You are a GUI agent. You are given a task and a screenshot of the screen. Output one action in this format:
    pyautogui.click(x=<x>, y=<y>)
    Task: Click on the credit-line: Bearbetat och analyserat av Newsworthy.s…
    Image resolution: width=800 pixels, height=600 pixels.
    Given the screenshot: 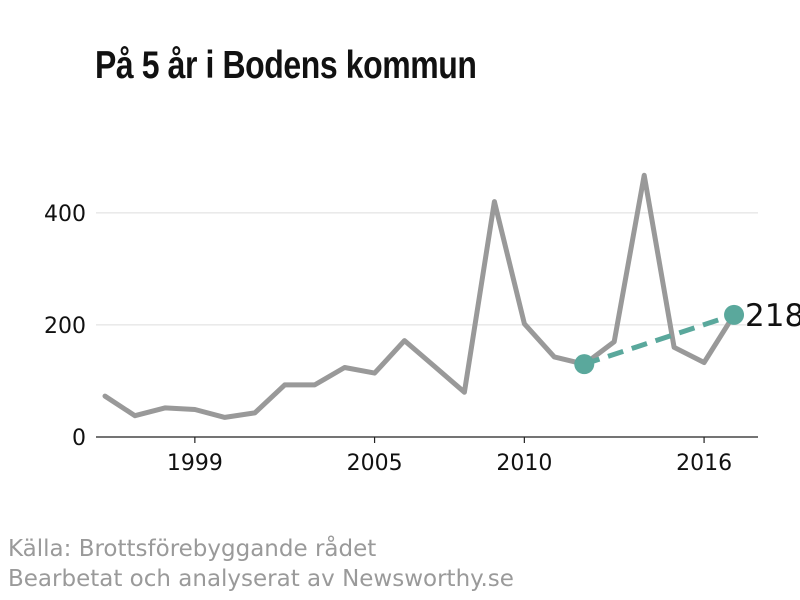 What is the action you would take?
    pyautogui.click(x=261, y=579)
    